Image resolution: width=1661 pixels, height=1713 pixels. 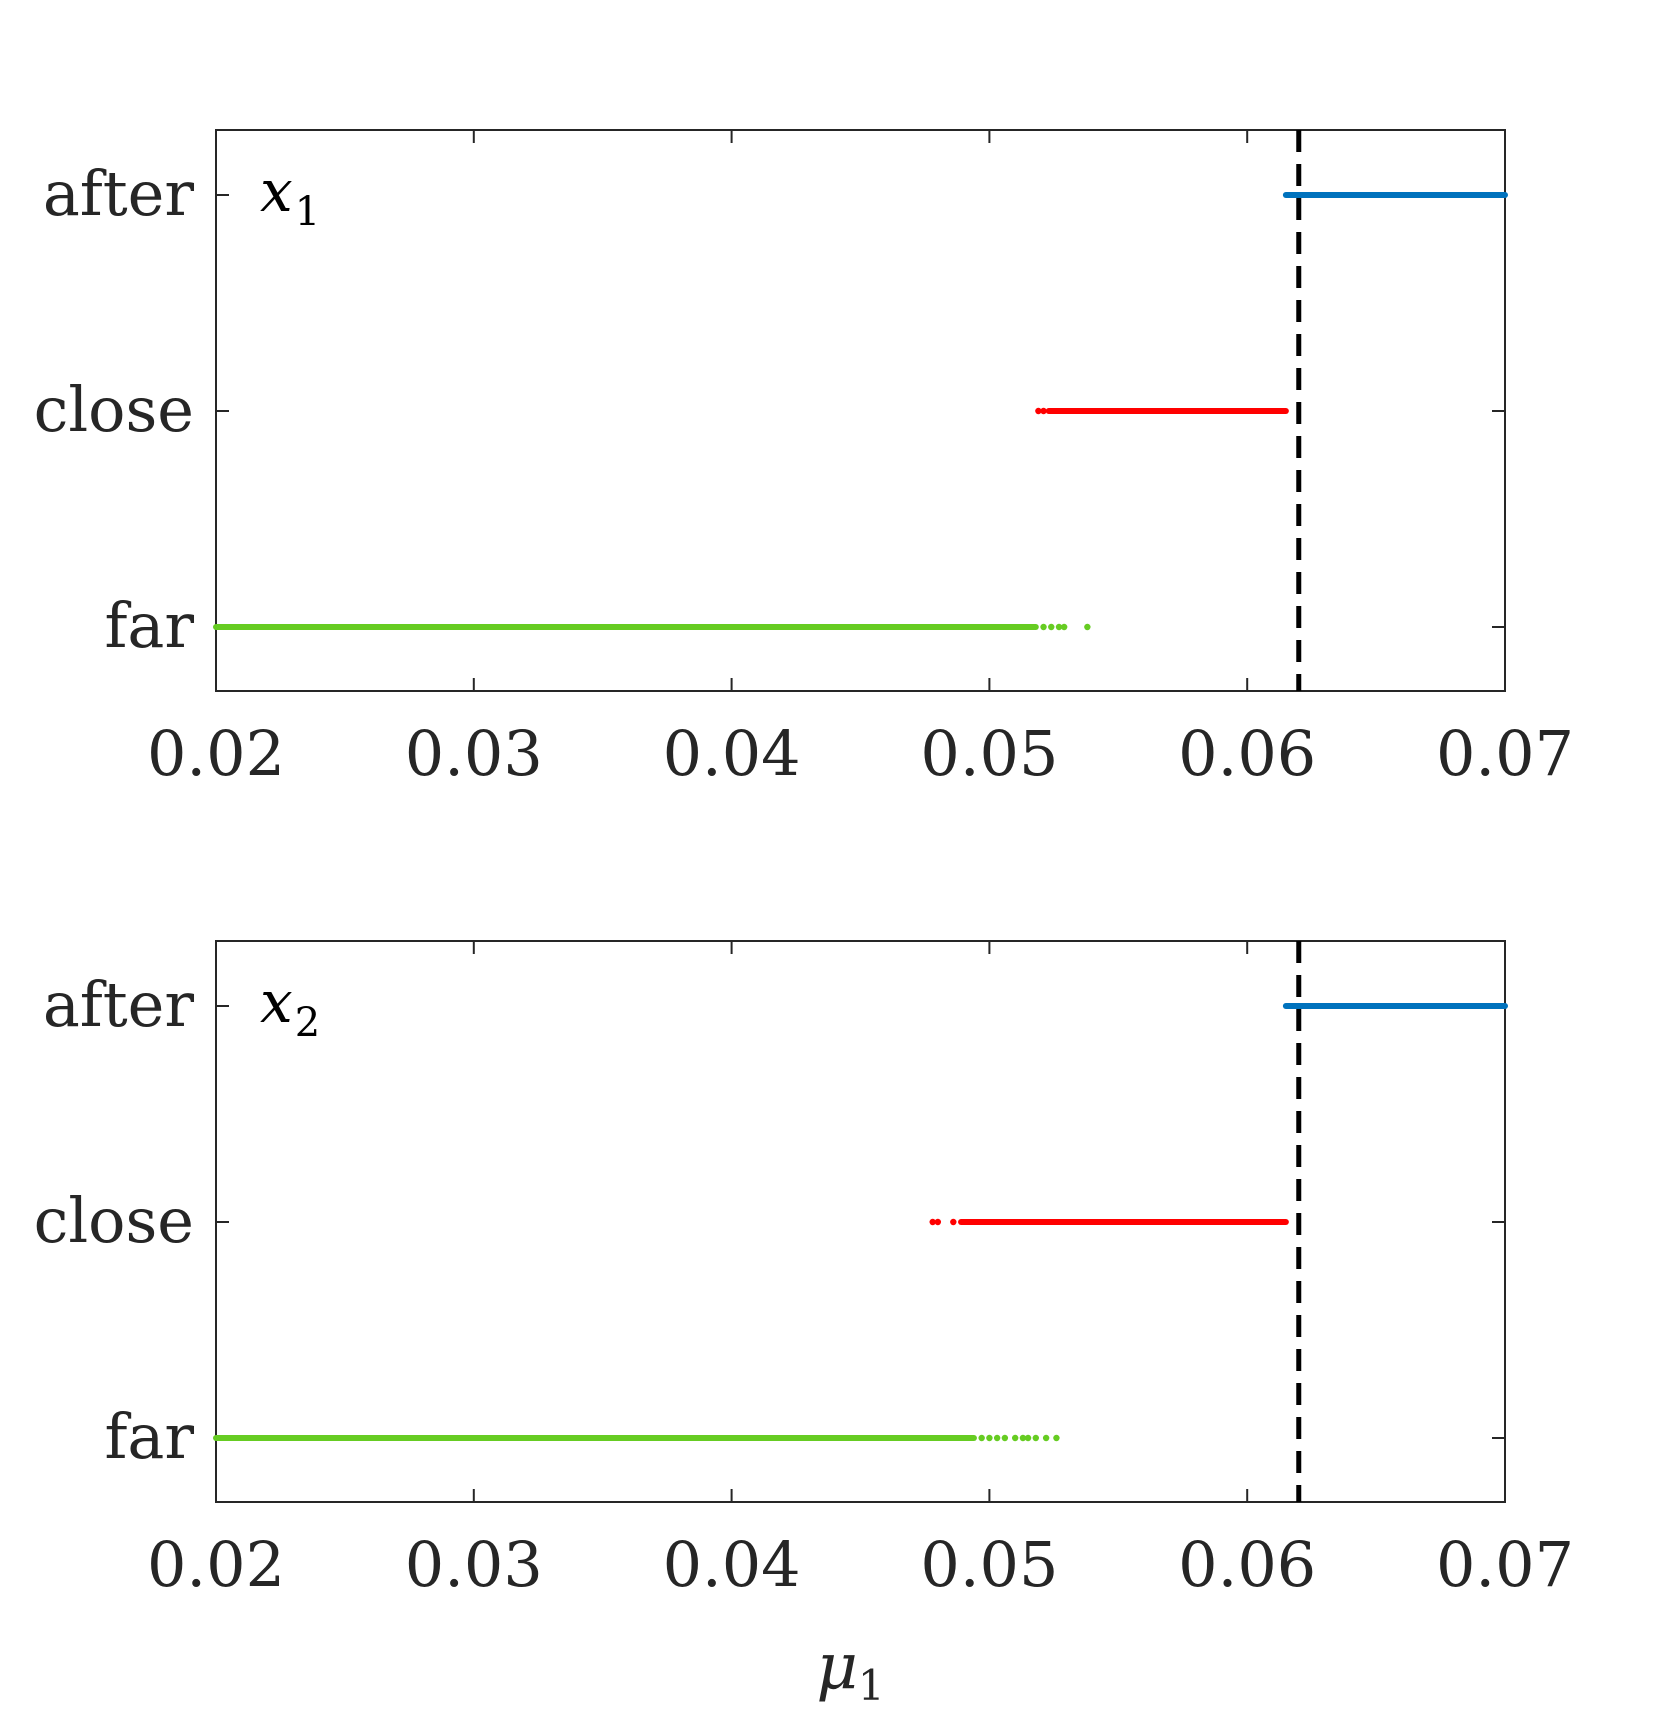 I want to click on x-axis-label: μ1, so click(x=850, y=1670).